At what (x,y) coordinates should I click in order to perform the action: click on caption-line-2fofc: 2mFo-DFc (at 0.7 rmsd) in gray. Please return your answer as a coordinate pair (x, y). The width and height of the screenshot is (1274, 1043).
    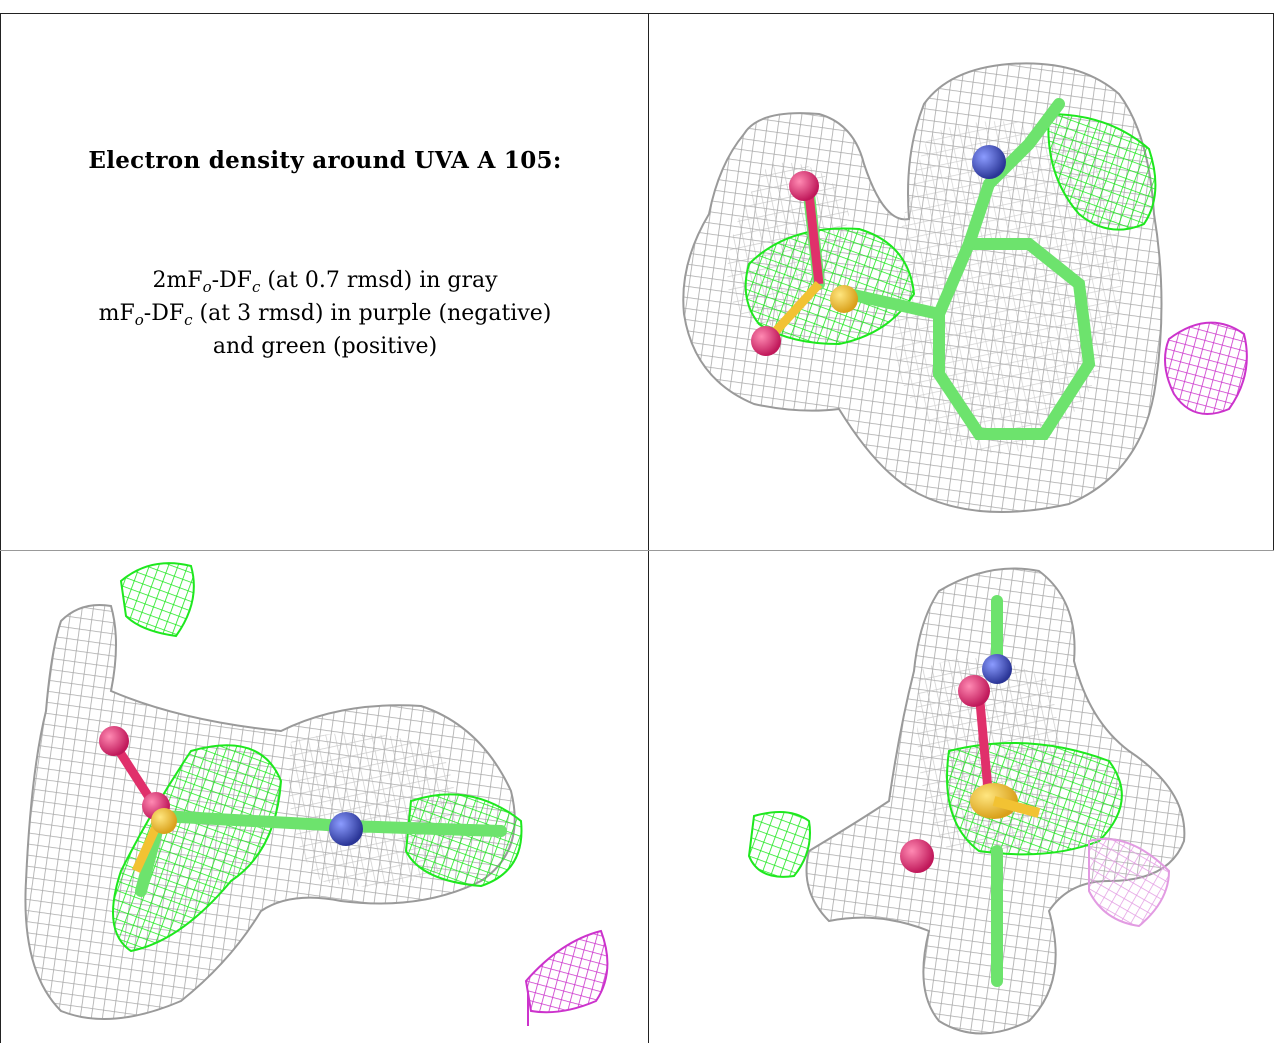
    Looking at the image, I should click on (325, 282).